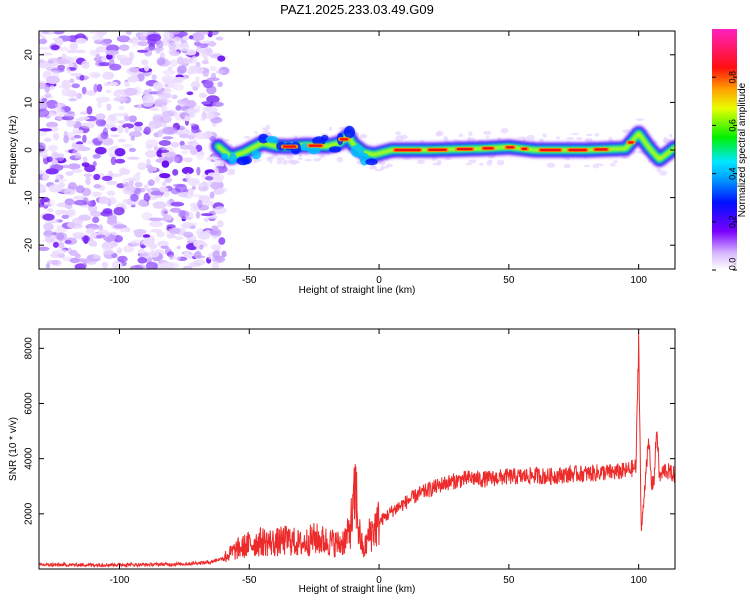 The image size is (750, 600). I want to click on y-tick-label: 4000, so click(29, 458).